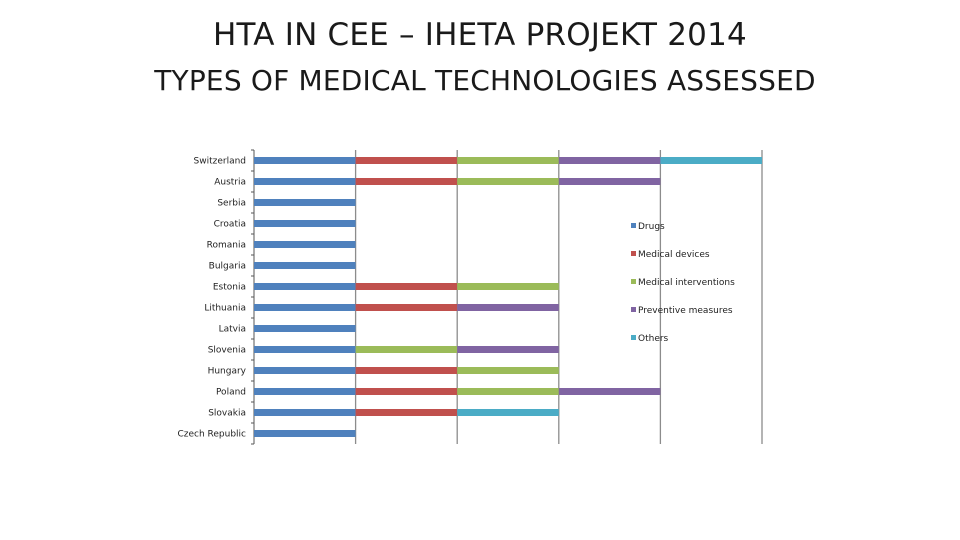 The image size is (960, 540). I want to click on category-label: Bulgaria, so click(227, 267).